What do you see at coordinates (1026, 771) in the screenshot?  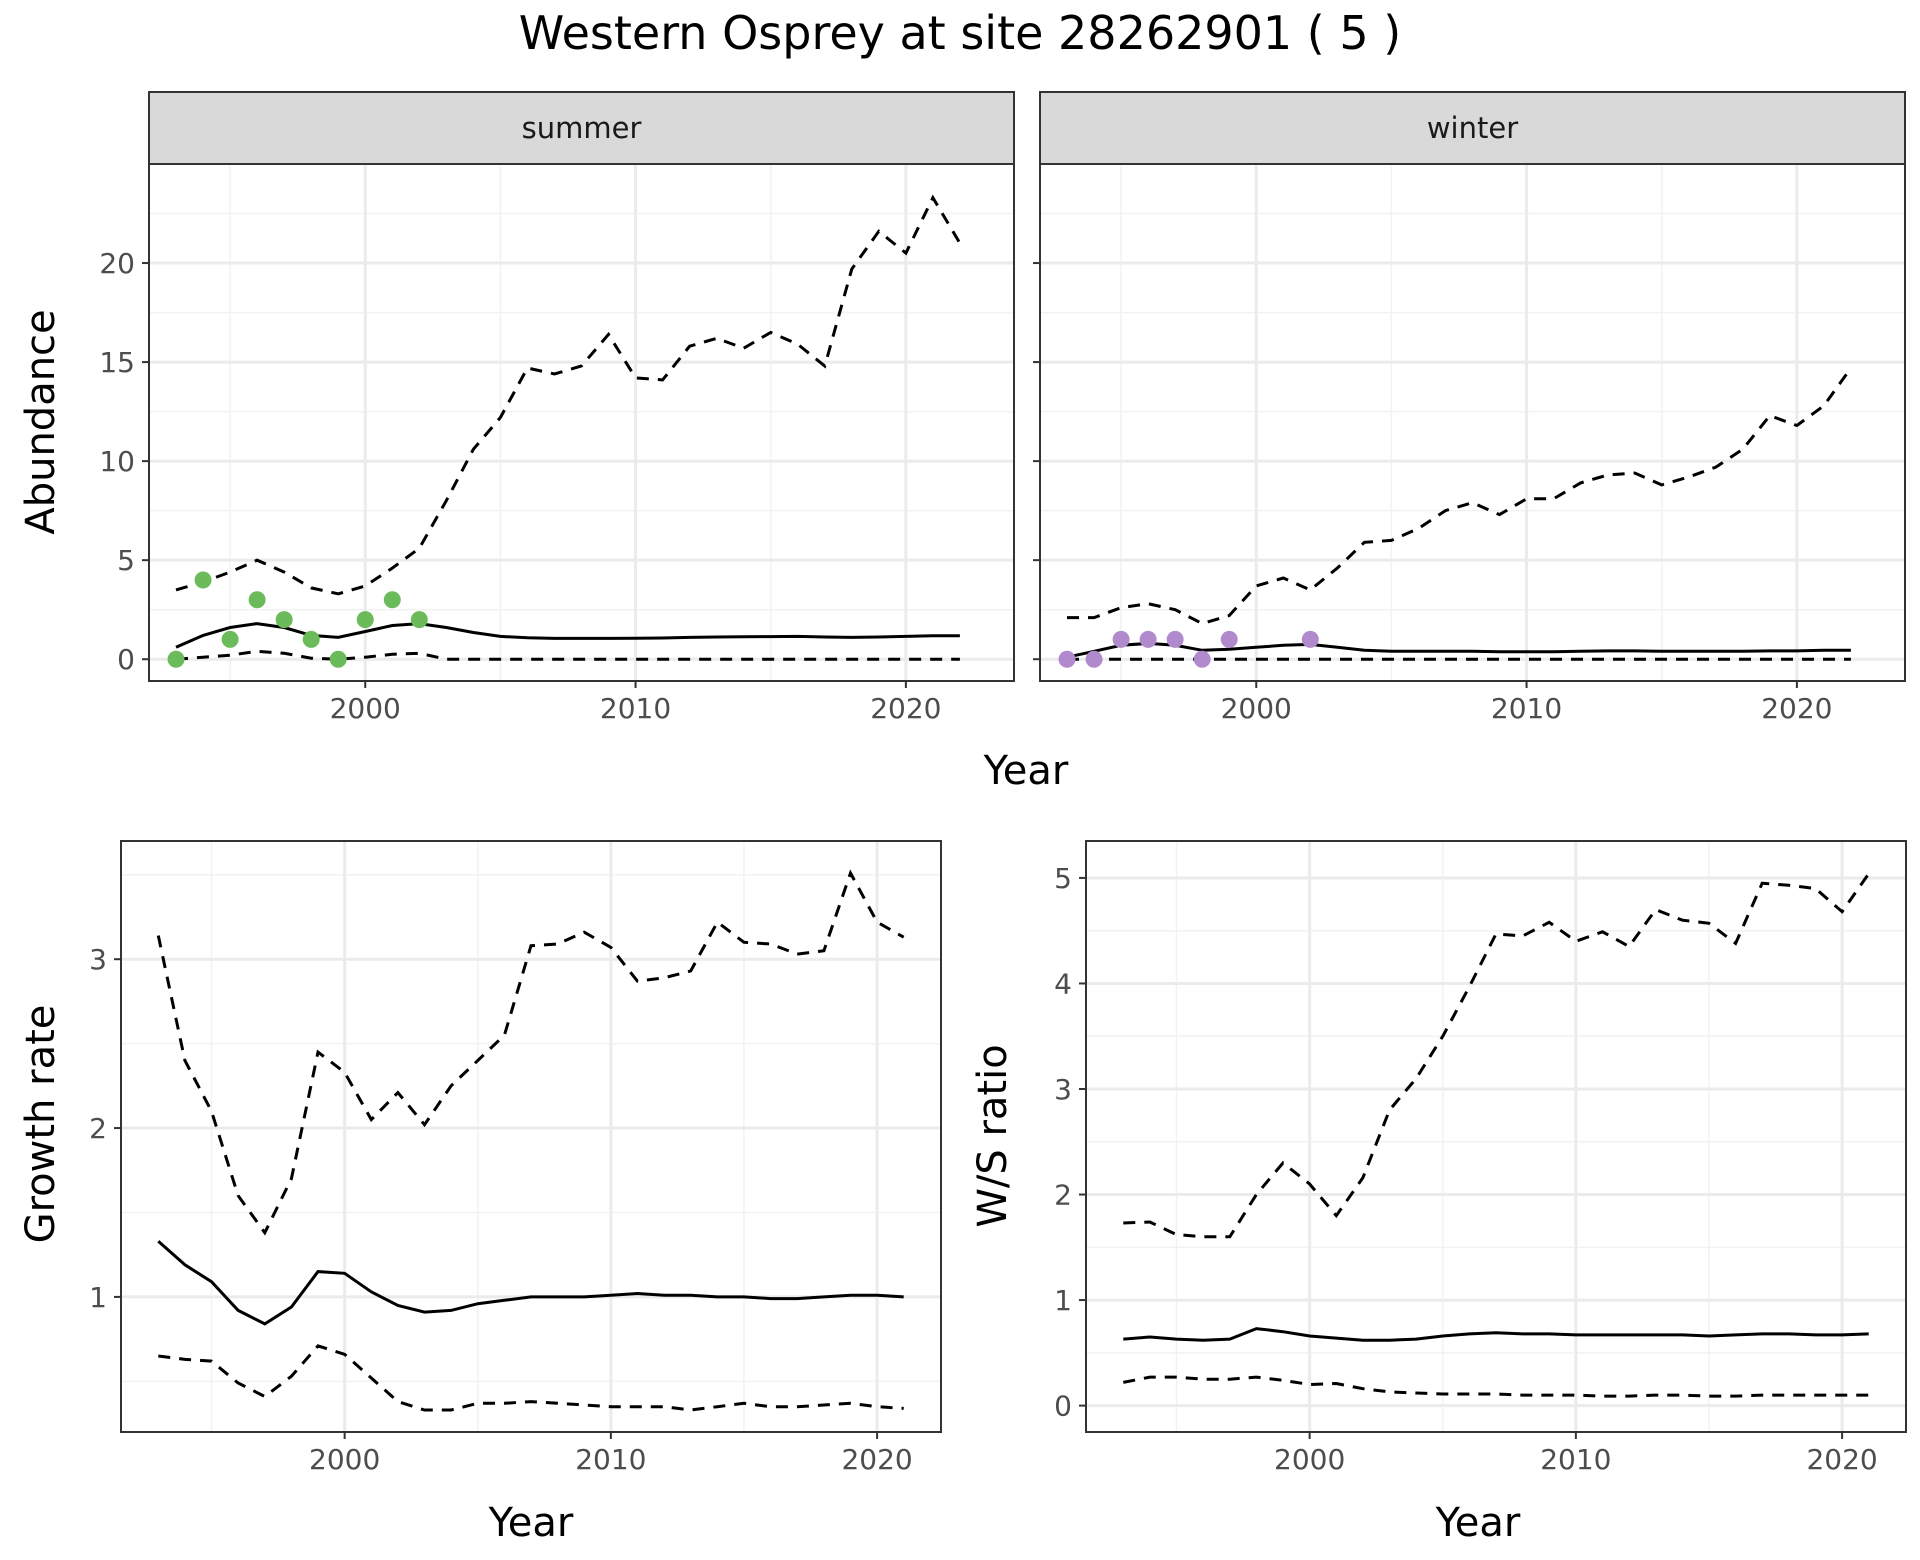 I see `abundance-x-axis-title: Year` at bounding box center [1026, 771].